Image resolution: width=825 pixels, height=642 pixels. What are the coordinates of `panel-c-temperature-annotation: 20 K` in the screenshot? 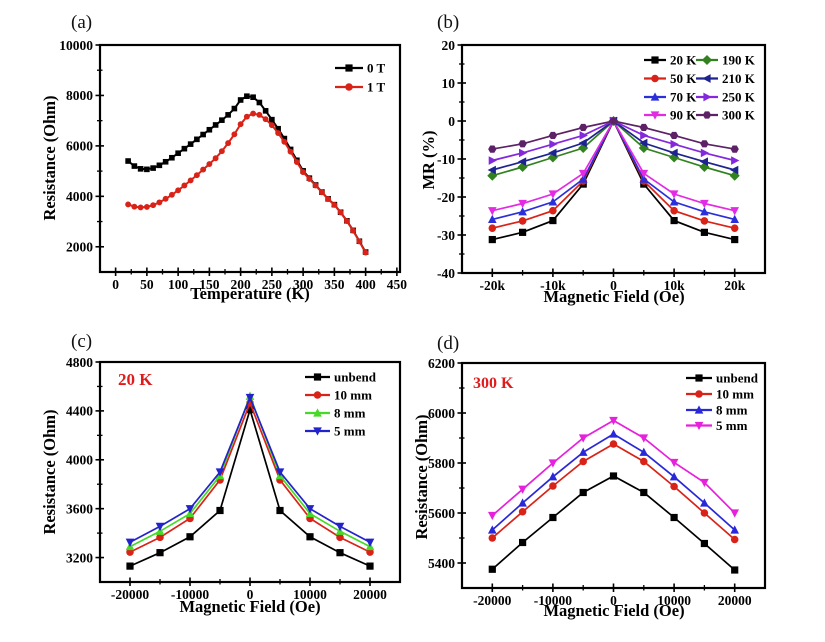 It's located at (135, 379).